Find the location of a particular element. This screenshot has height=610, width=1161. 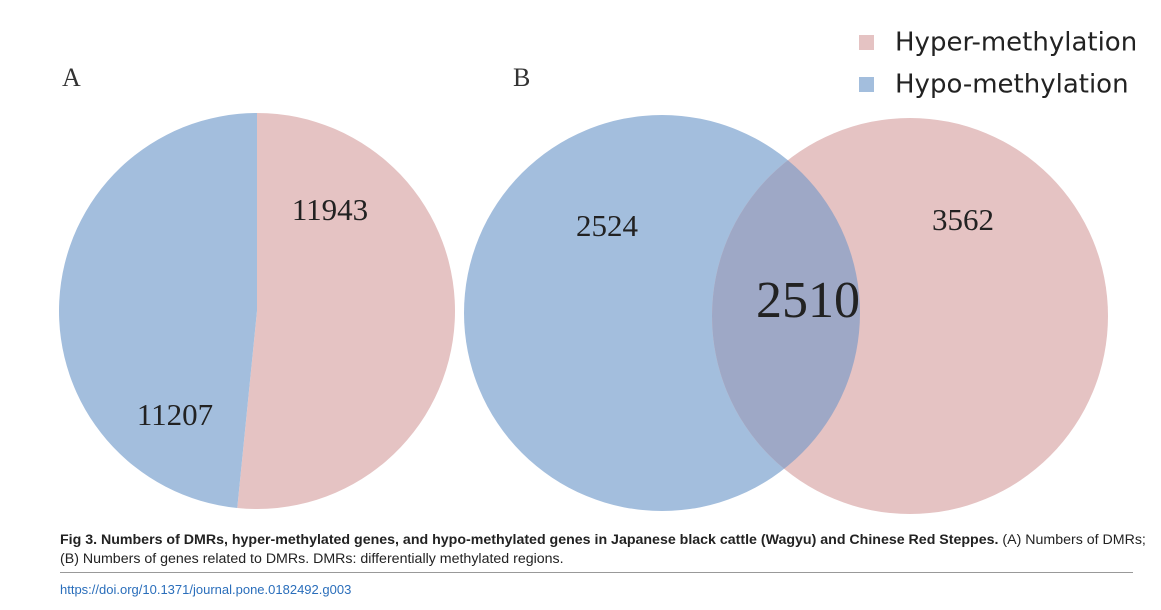

legend-label: Hyper-methylation is located at coordinates (1016, 43).